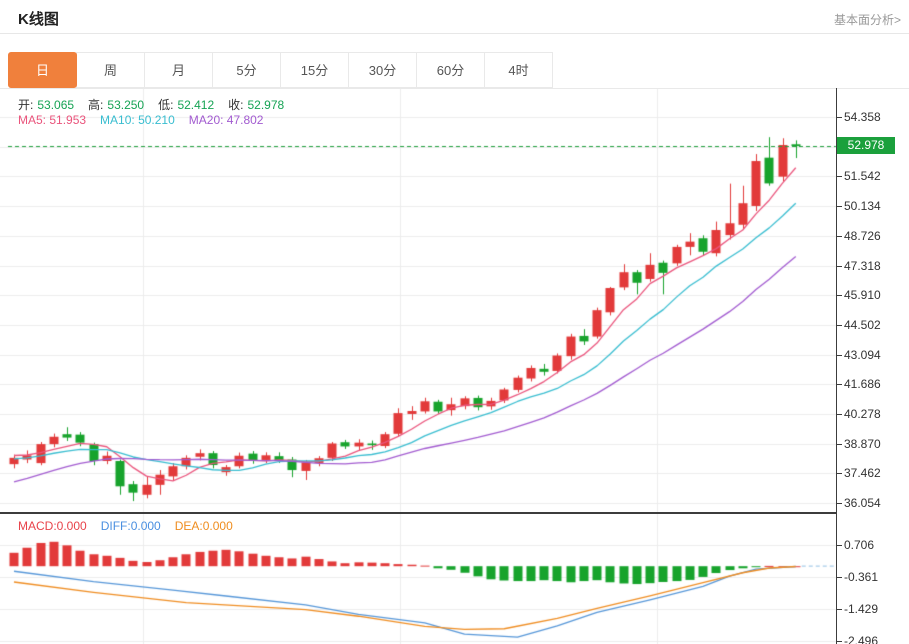 This screenshot has height=644, width=909. I want to click on ma-readout: MA5: 51.953 MA10: 50.210 MA20: 47.802, so click(147, 120).